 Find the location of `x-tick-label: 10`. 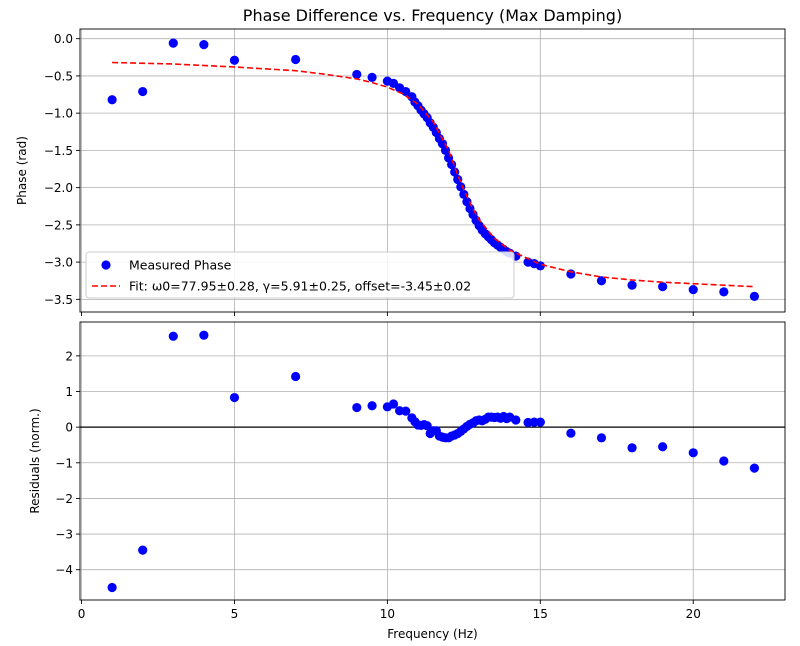

x-tick-label: 10 is located at coordinates (387, 614).